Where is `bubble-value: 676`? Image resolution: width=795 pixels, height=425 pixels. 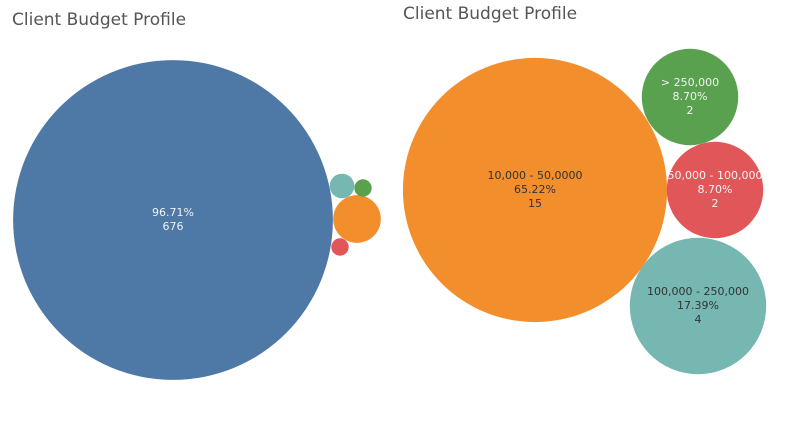
bubble-value: 676 is located at coordinates (173, 226).